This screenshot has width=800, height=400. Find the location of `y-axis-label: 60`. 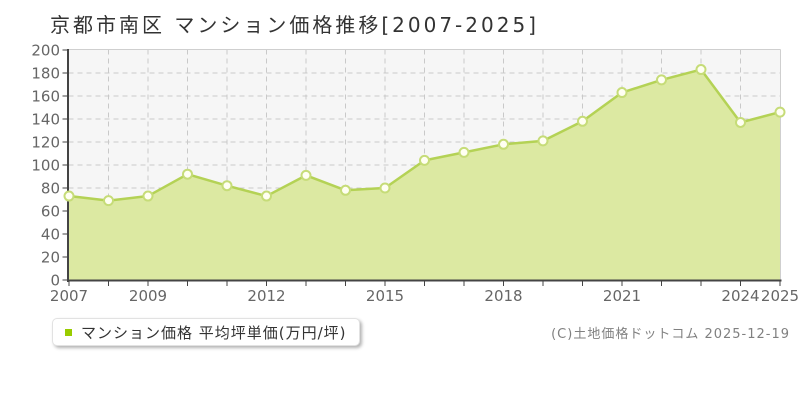

y-axis-label: 60 is located at coordinates (50, 212).